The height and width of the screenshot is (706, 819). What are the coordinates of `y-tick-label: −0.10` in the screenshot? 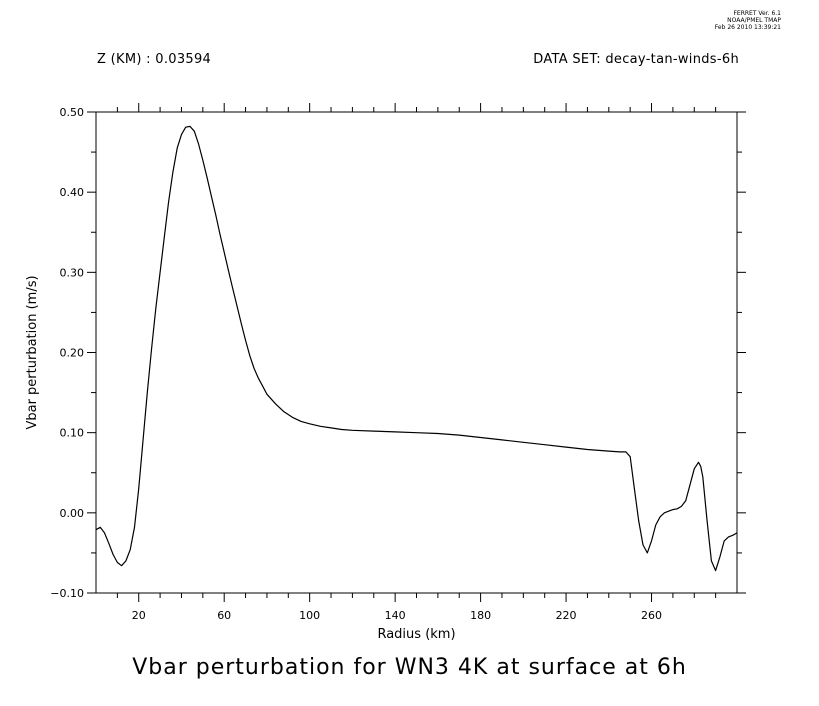 It's located at (67, 593).